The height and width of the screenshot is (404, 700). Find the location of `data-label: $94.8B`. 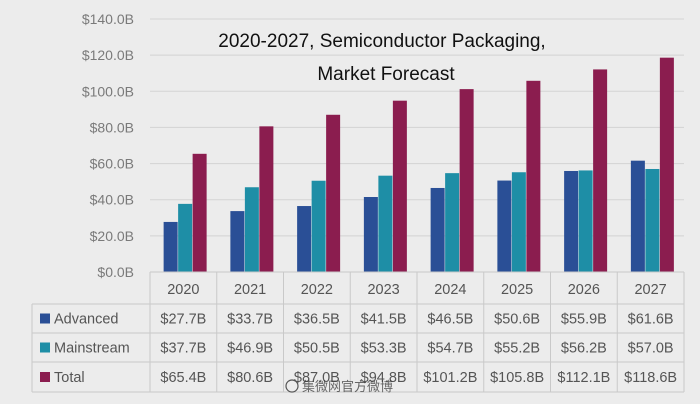

data-label: $94.8B is located at coordinates (384, 378).